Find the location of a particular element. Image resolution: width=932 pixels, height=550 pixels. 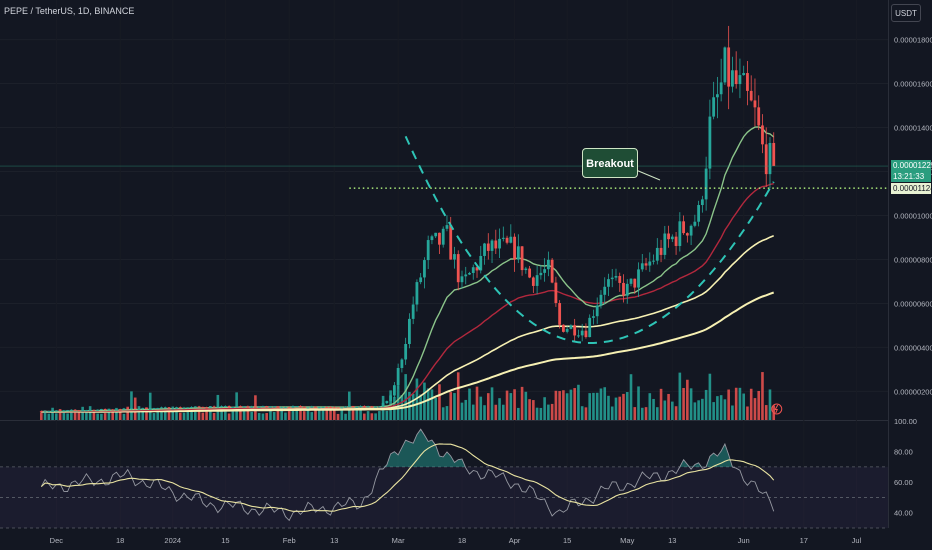

current-price-value: 0.00001225 is located at coordinates (912, 166).